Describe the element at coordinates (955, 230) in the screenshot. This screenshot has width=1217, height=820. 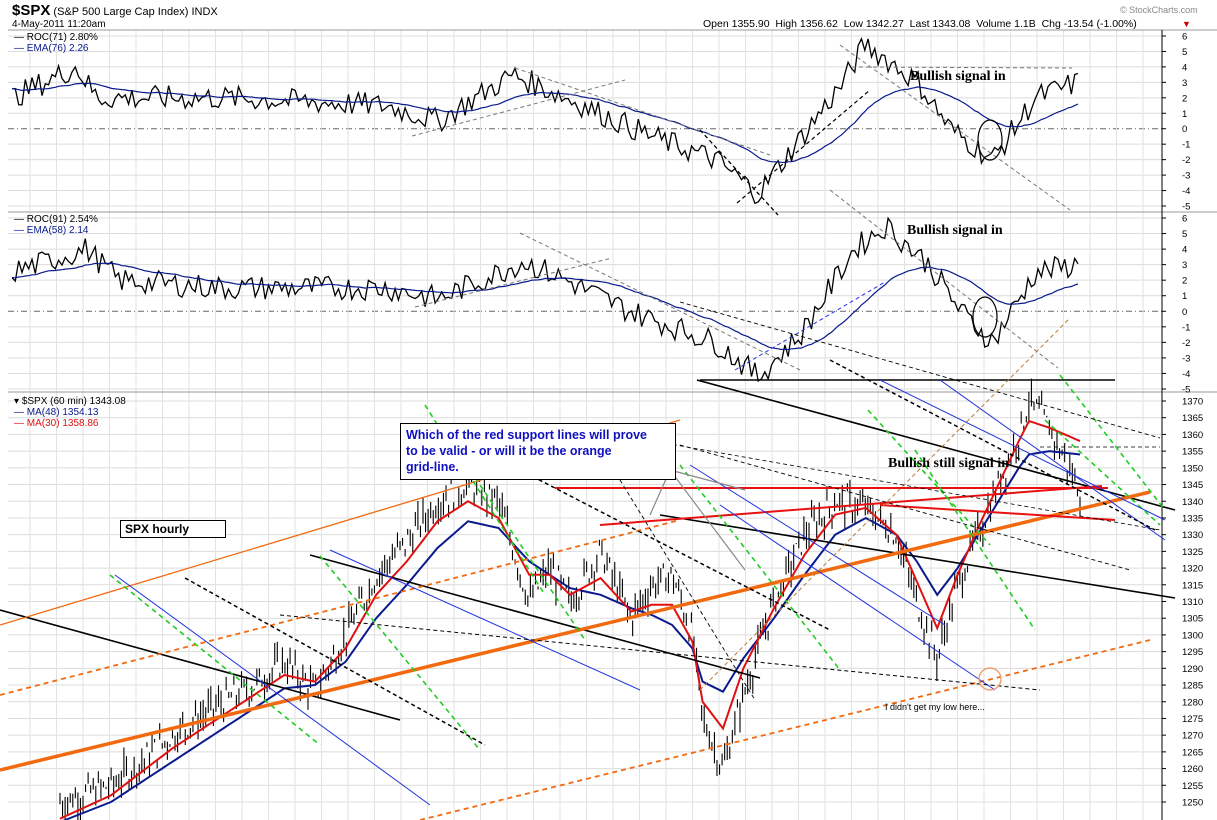
I see `bullish-signal-2: Bullish signal in` at that location.